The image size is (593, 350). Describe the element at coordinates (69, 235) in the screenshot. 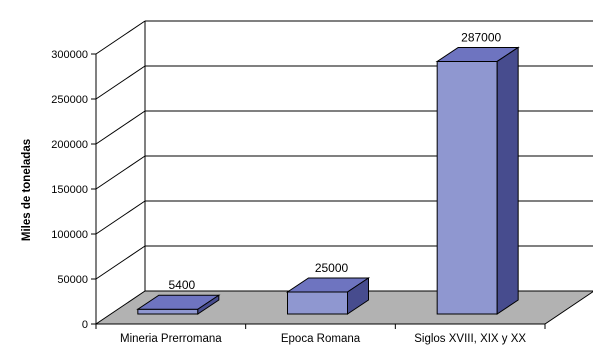

I see `y-tick-label: 100000` at that location.